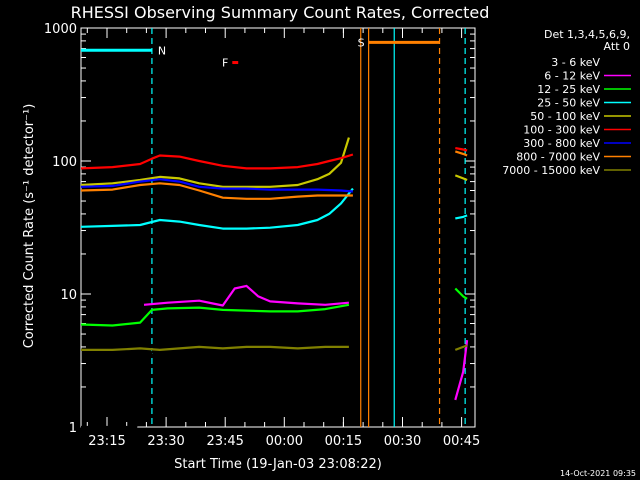 The width and height of the screenshot is (640, 480). What do you see at coordinates (60, 29) in the screenshot?
I see `y-tick-label: 1000` at bounding box center [60, 29].